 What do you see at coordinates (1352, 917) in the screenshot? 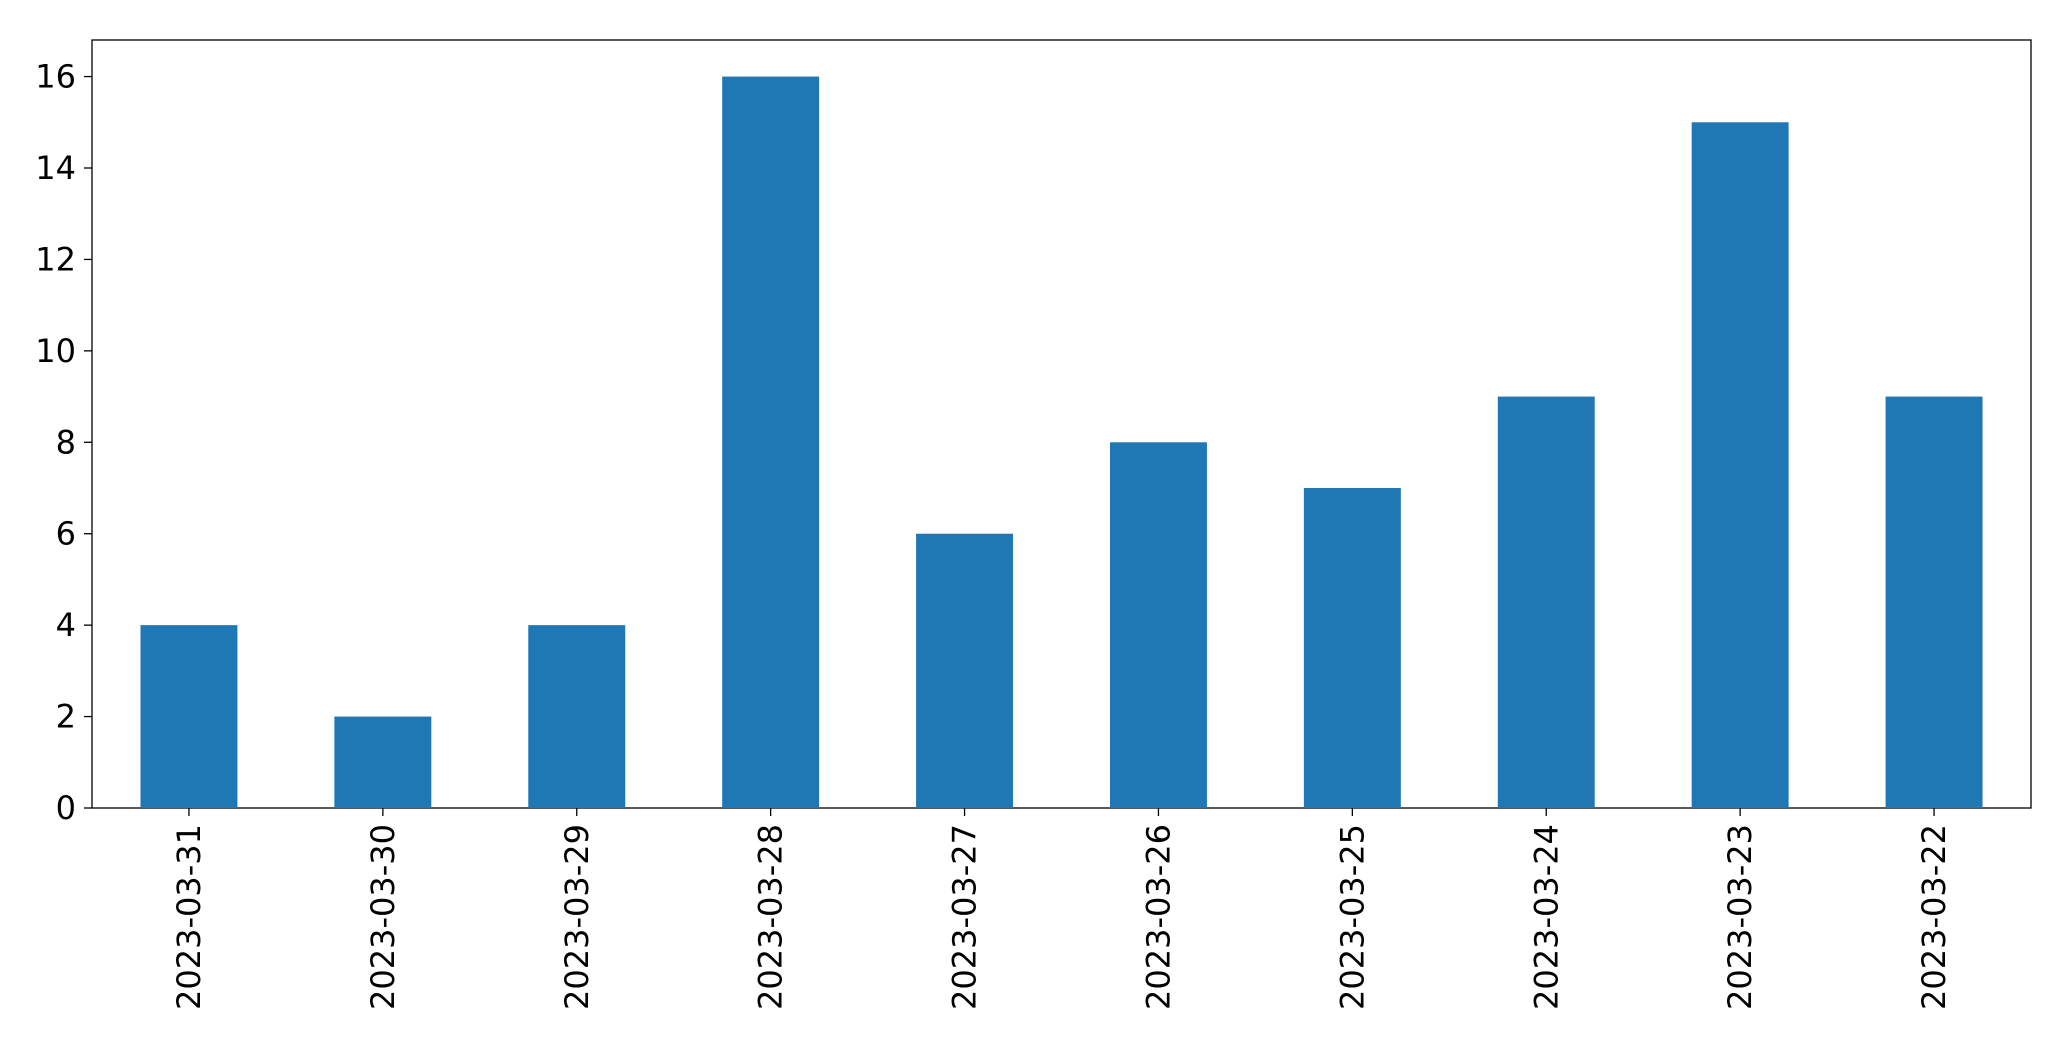
I see `x-tick-label: 2023-03-25` at bounding box center [1352, 917].